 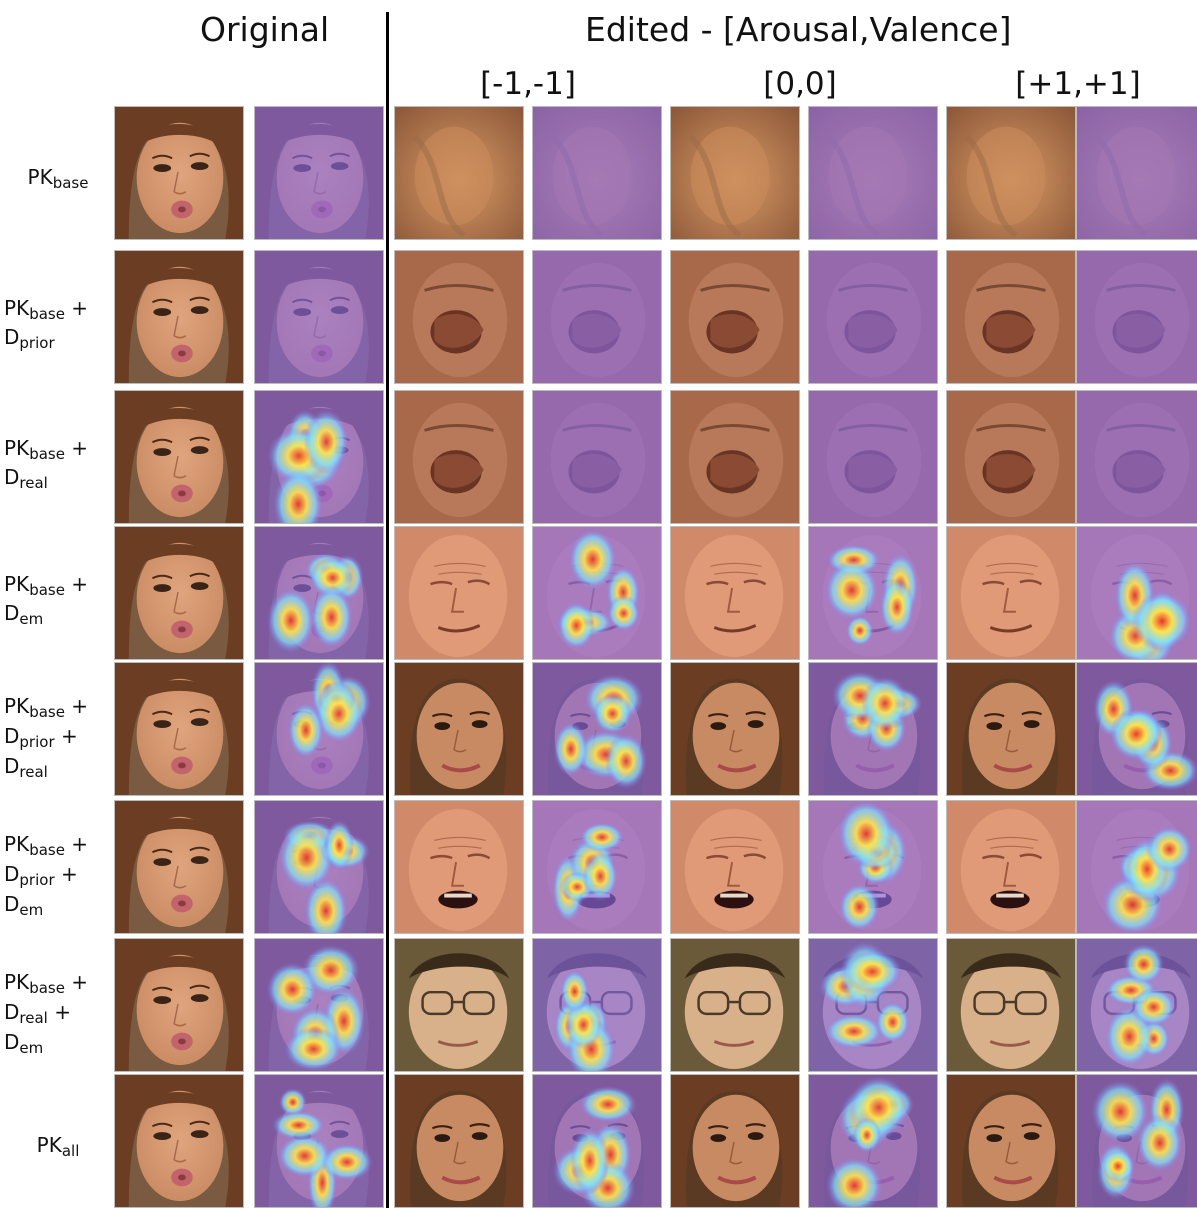 I want to click on row-label-line: Dreal +, so click(x=58, y=1014).